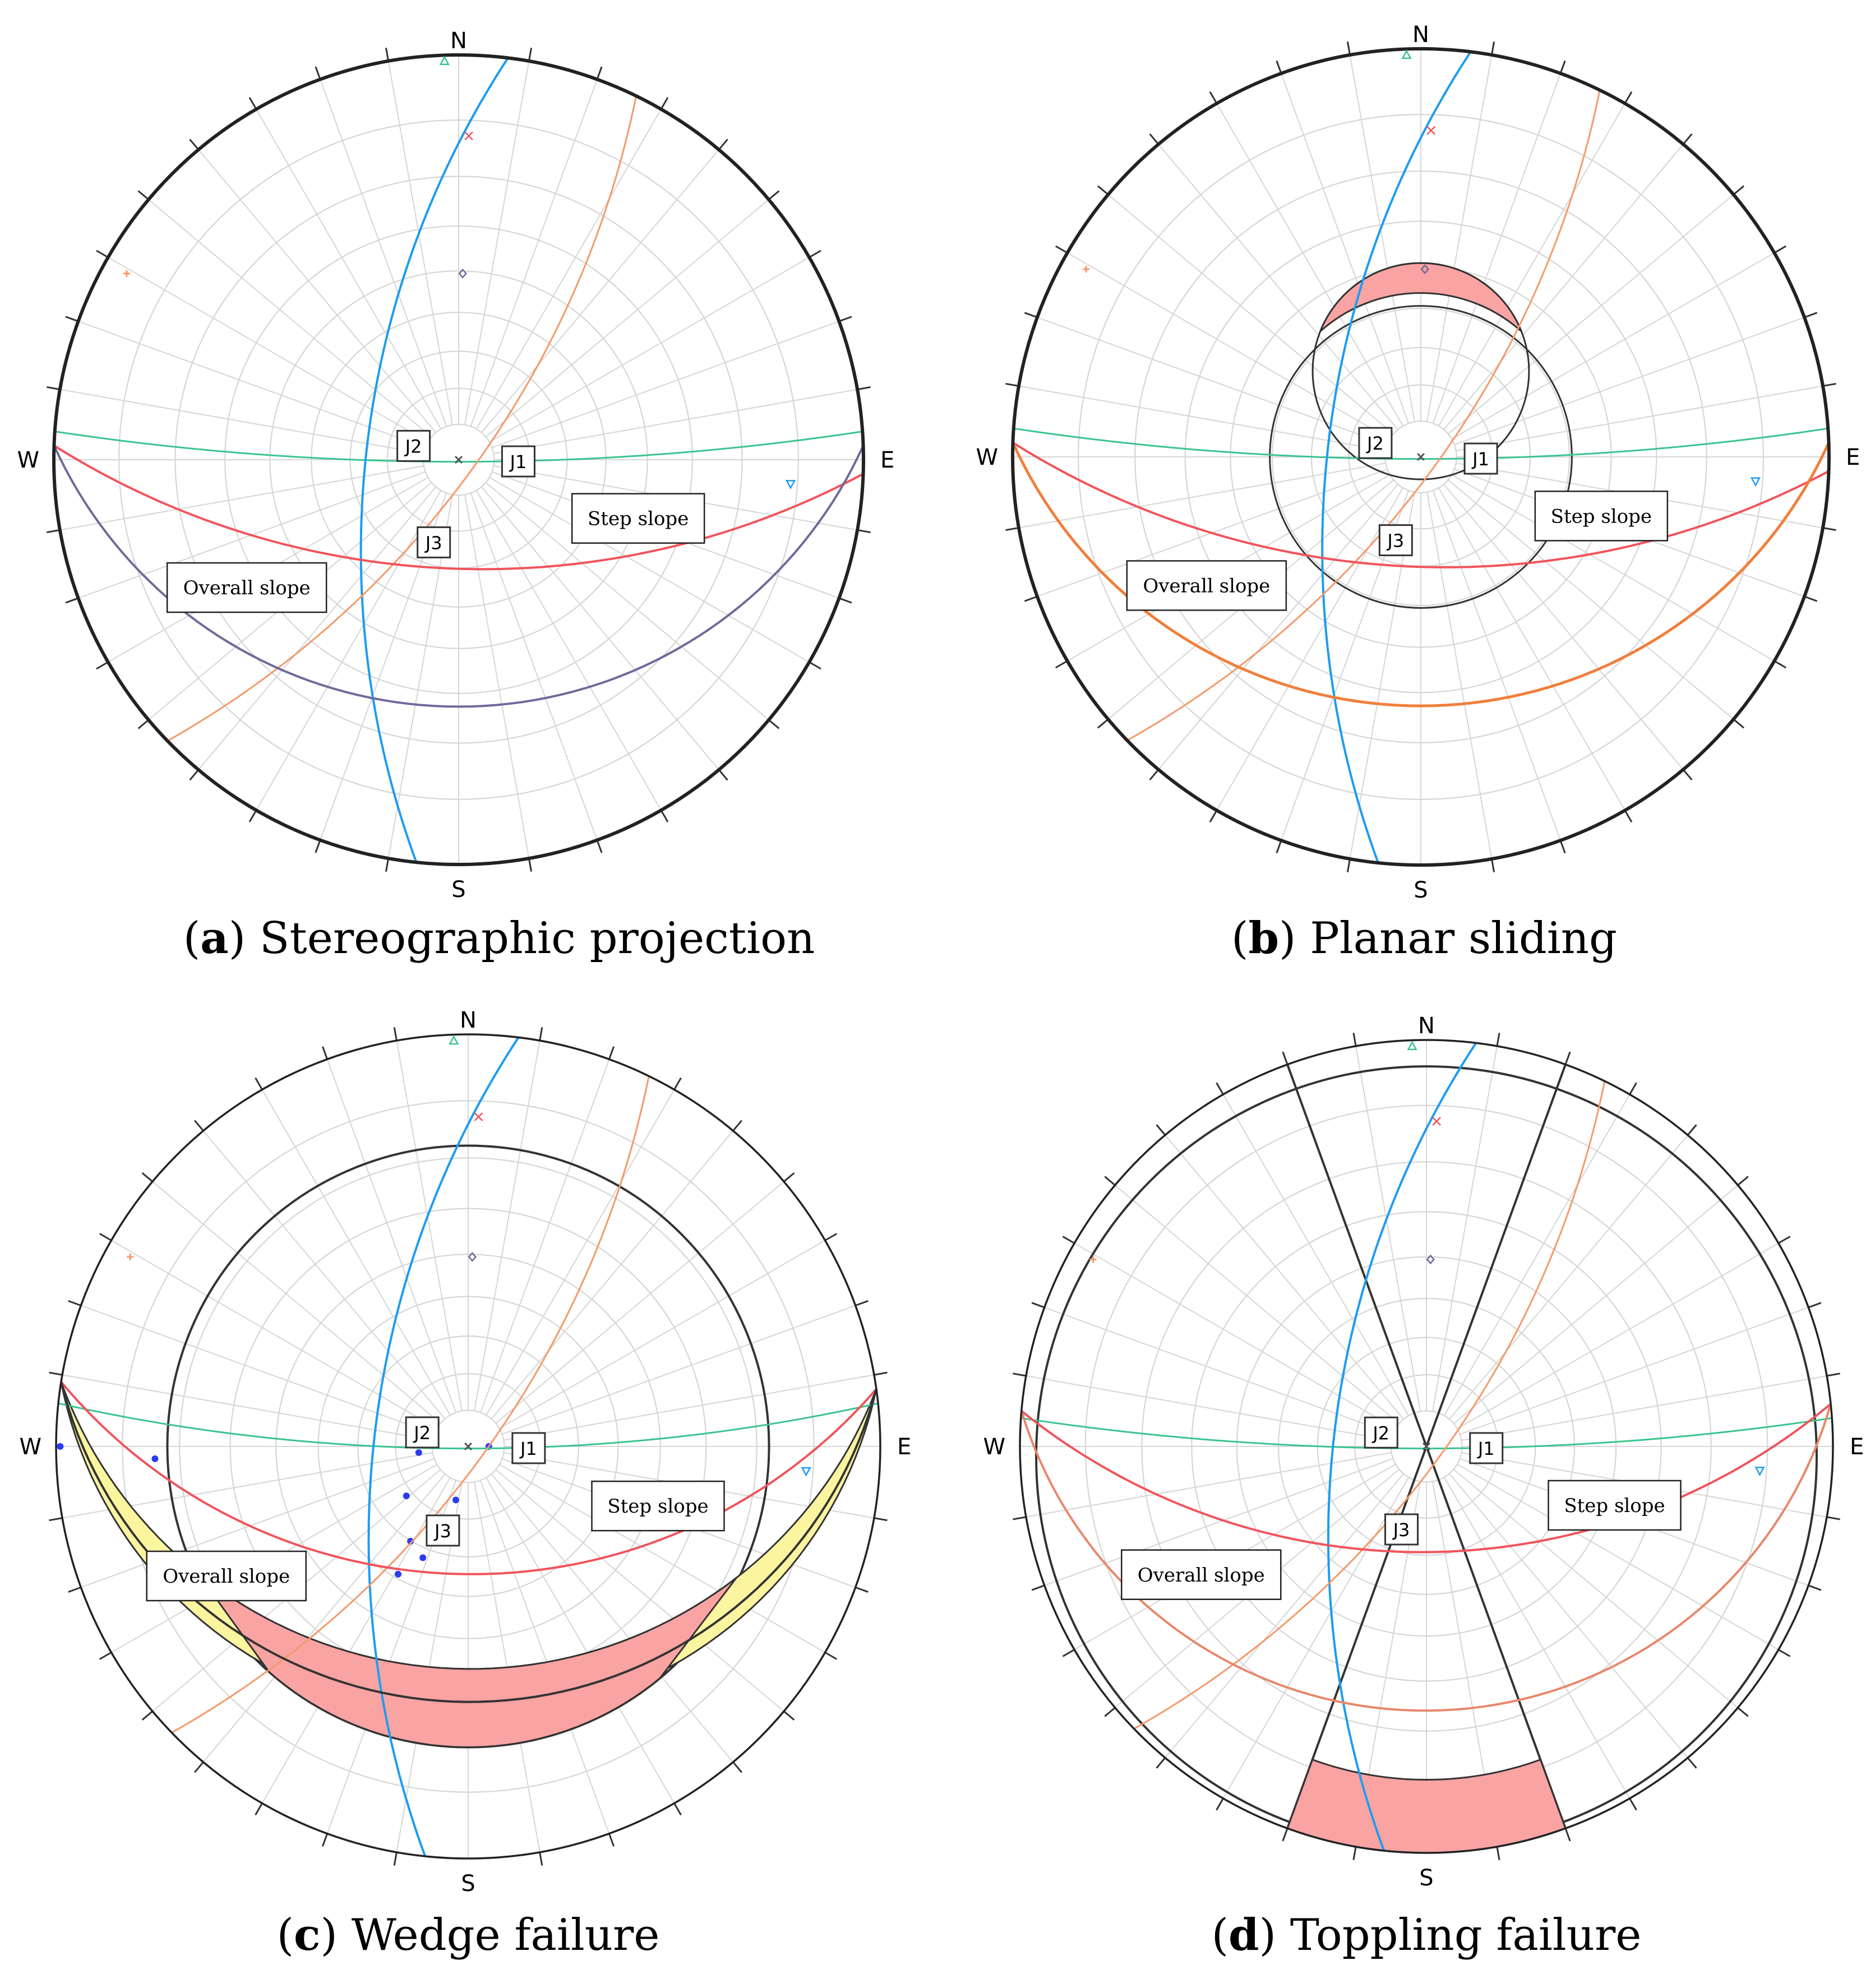 Image resolution: width=1875 pixels, height=1988 pixels. I want to click on j2-label: J2, so click(422, 1432).